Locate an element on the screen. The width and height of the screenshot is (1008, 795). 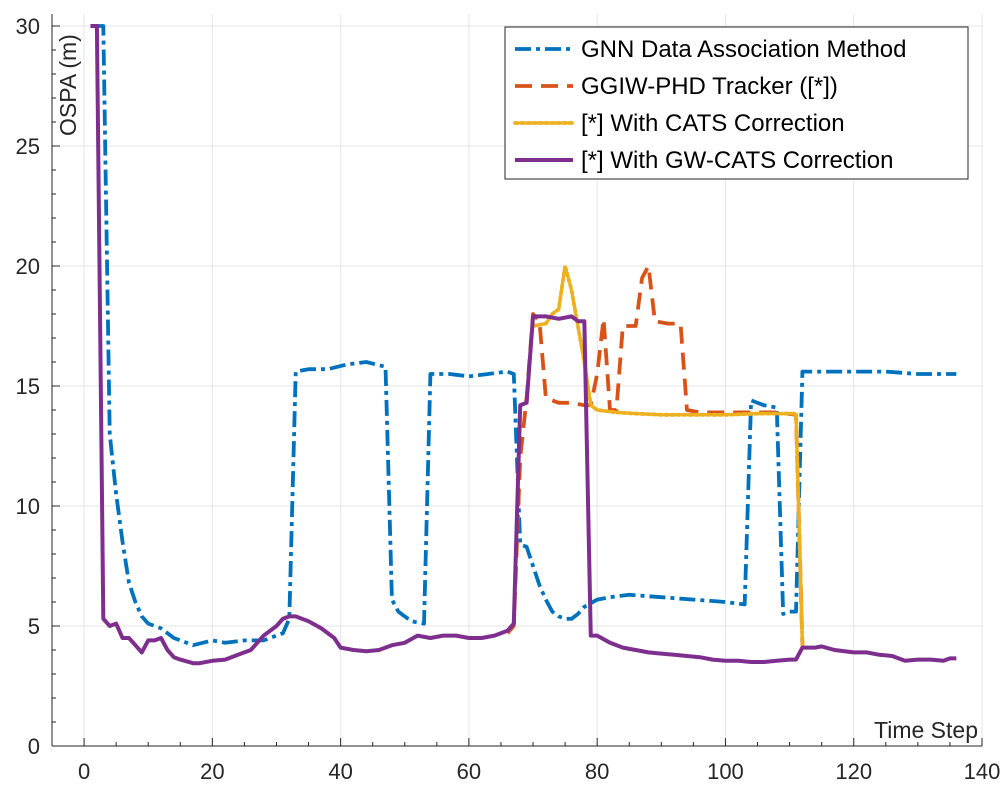
legend-label: [*] With GW-CATS Correction is located at coordinates (737, 160).